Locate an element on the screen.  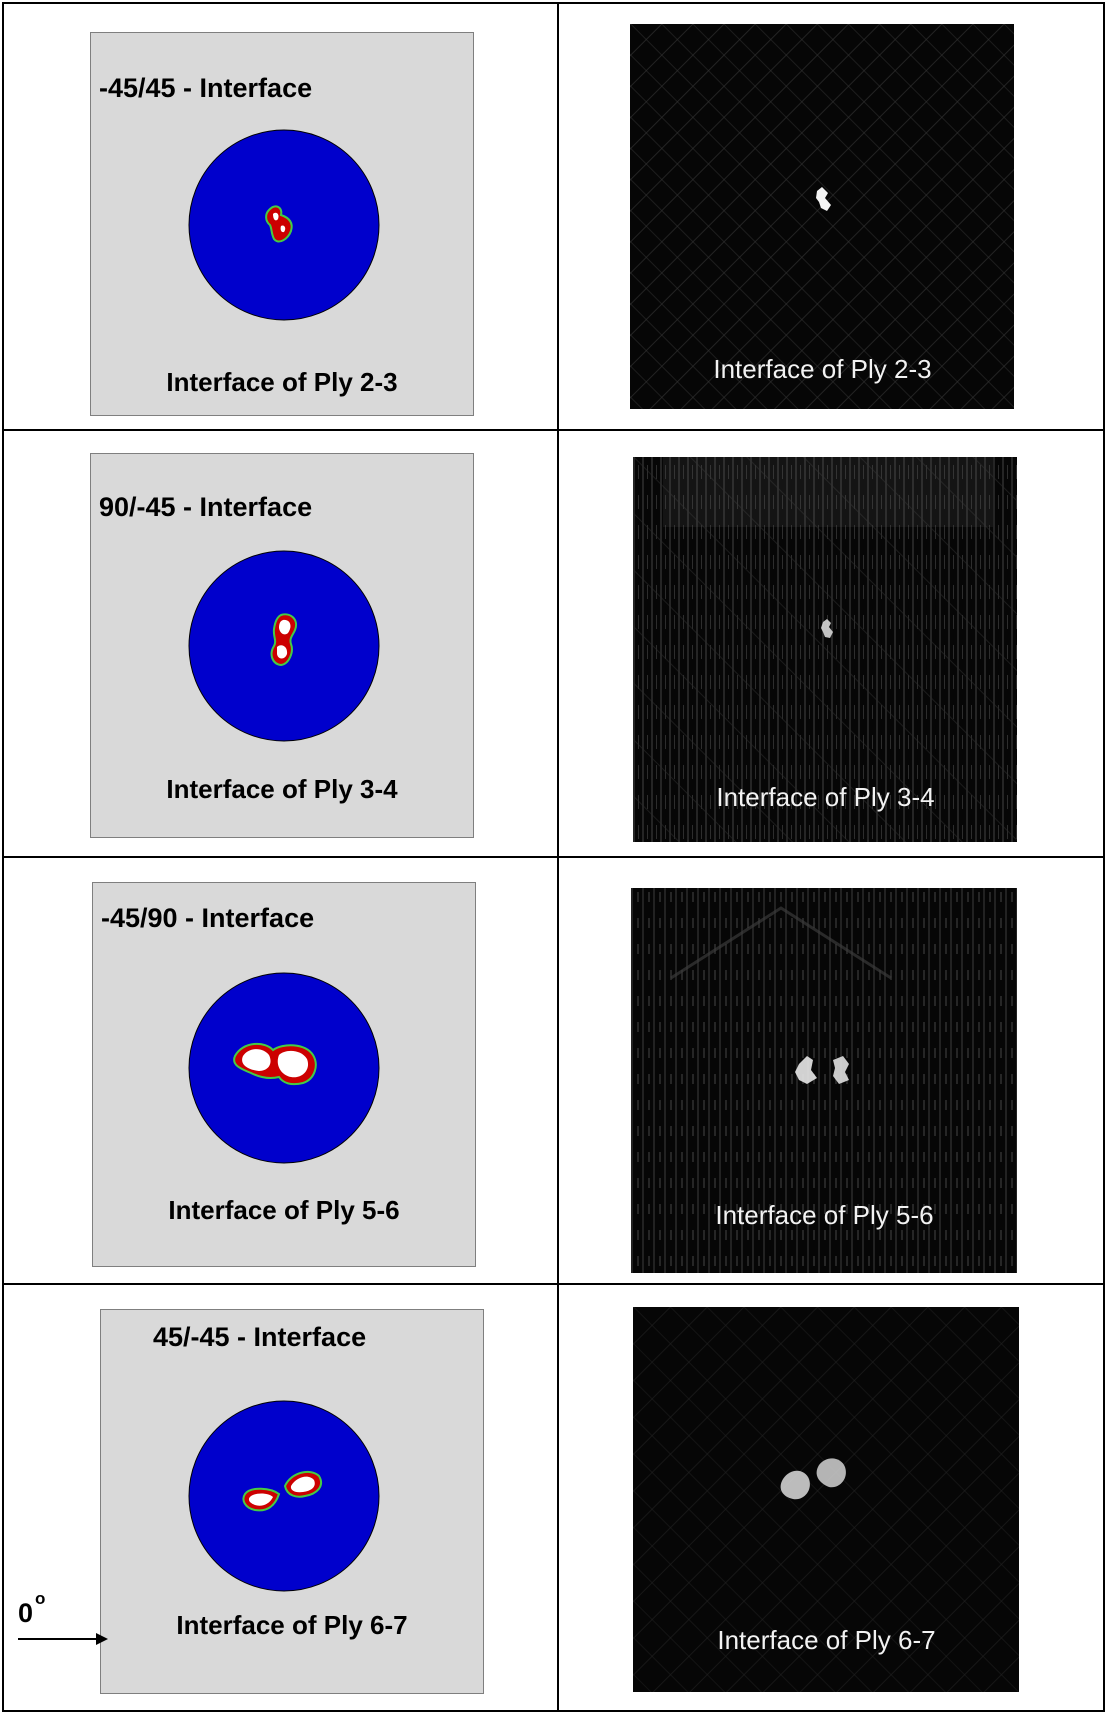
interface-title: -45/90 - Interface is located at coordinates (208, 918).